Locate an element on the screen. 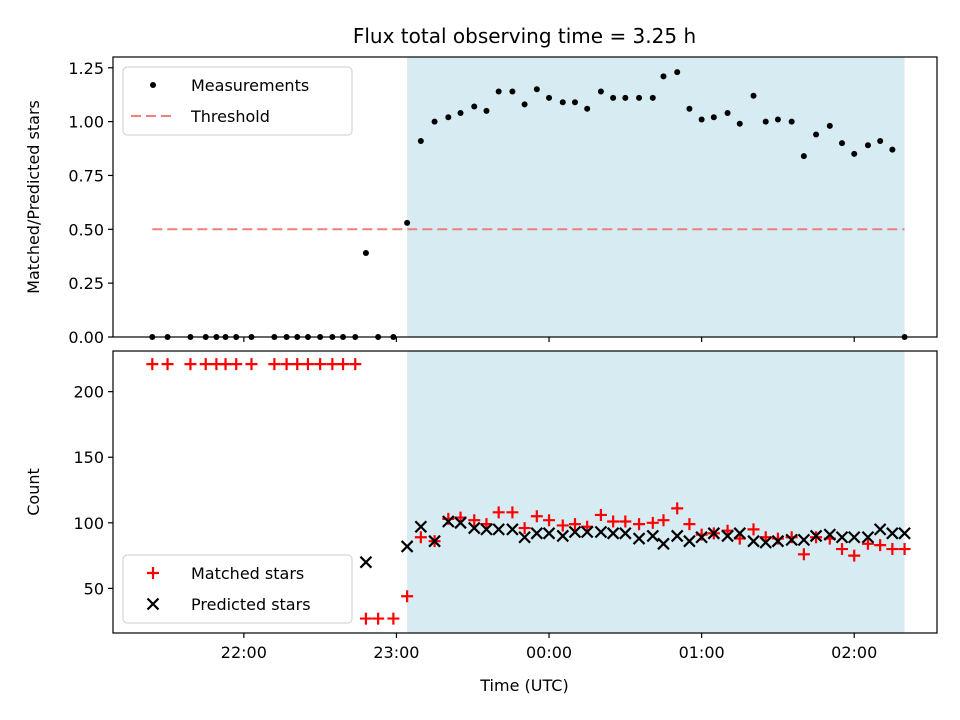 The height and width of the screenshot is (720, 960). chart-title: Flux total observing time = 3.25 h is located at coordinates (524, 36).